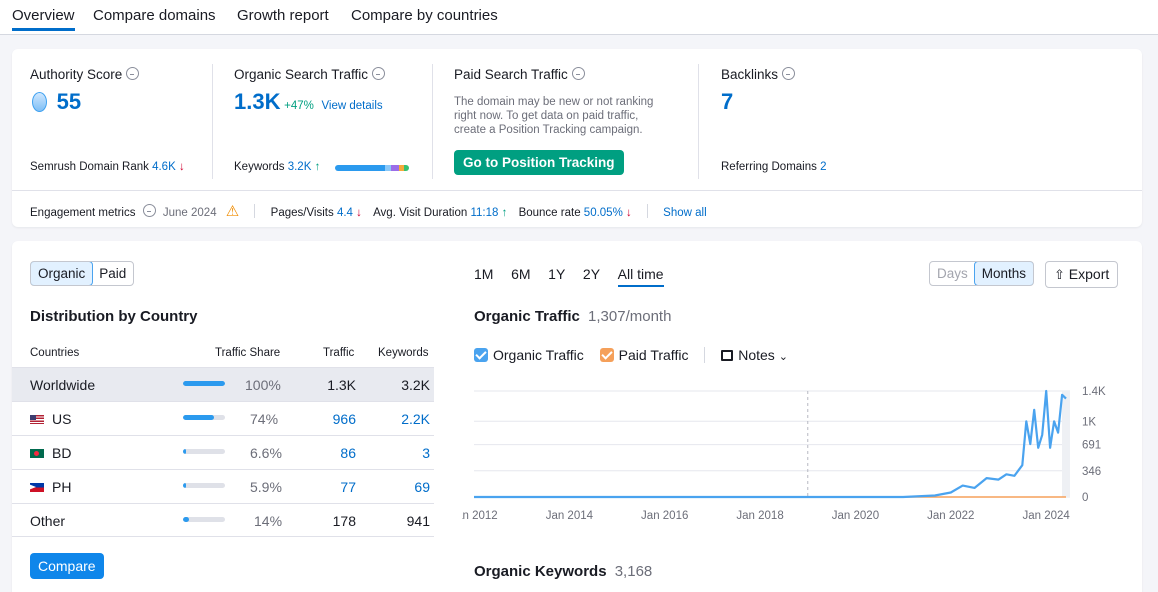 The image size is (1158, 592). Describe the element at coordinates (1003, 273) in the screenshot. I see `granularity-months: Months` at that location.